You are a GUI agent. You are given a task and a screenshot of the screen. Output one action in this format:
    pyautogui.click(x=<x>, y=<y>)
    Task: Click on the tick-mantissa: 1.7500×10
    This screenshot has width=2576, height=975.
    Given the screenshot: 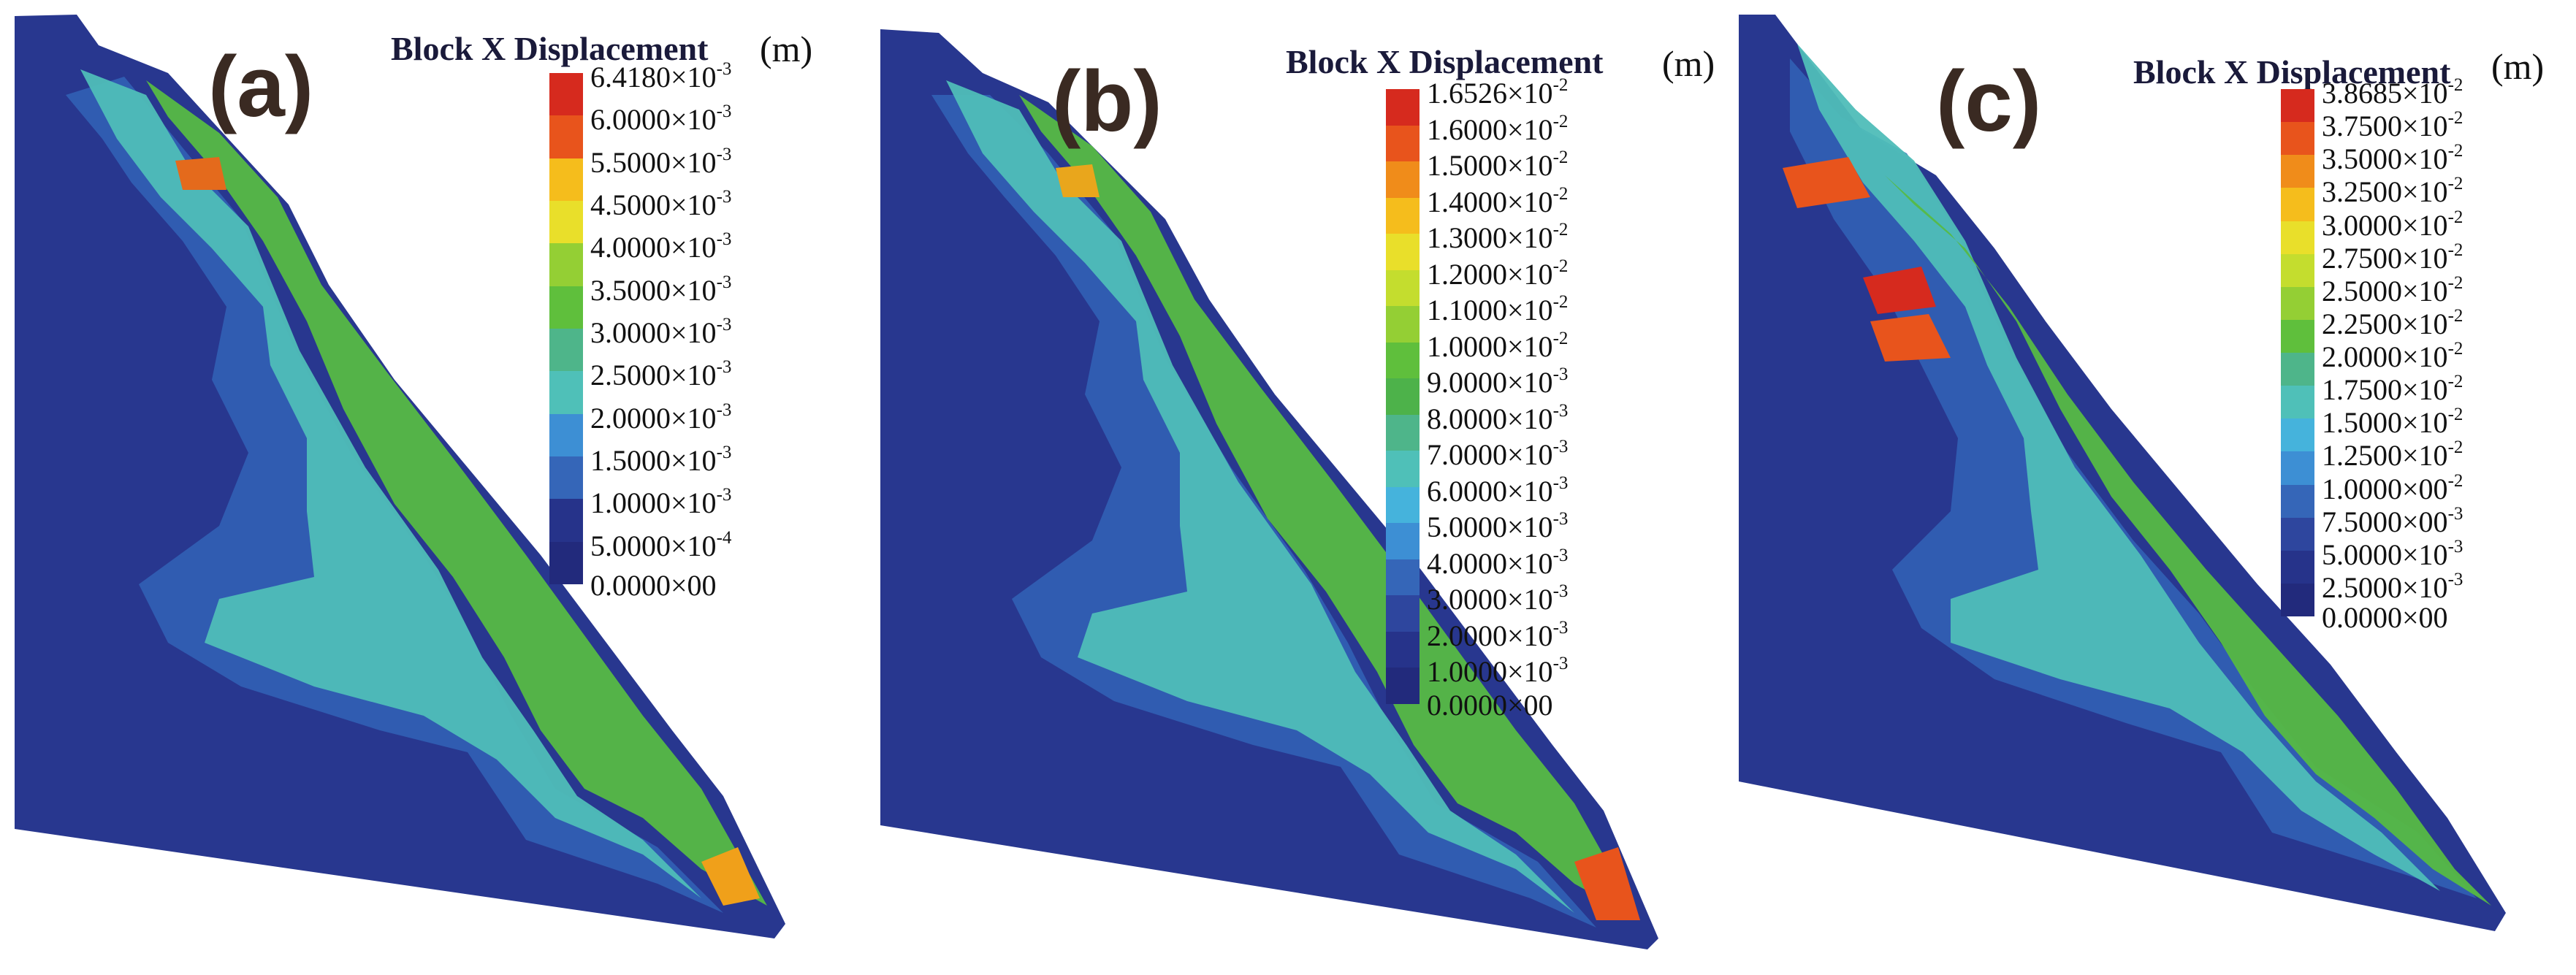 What is the action you would take?
    pyautogui.click(x=2385, y=390)
    